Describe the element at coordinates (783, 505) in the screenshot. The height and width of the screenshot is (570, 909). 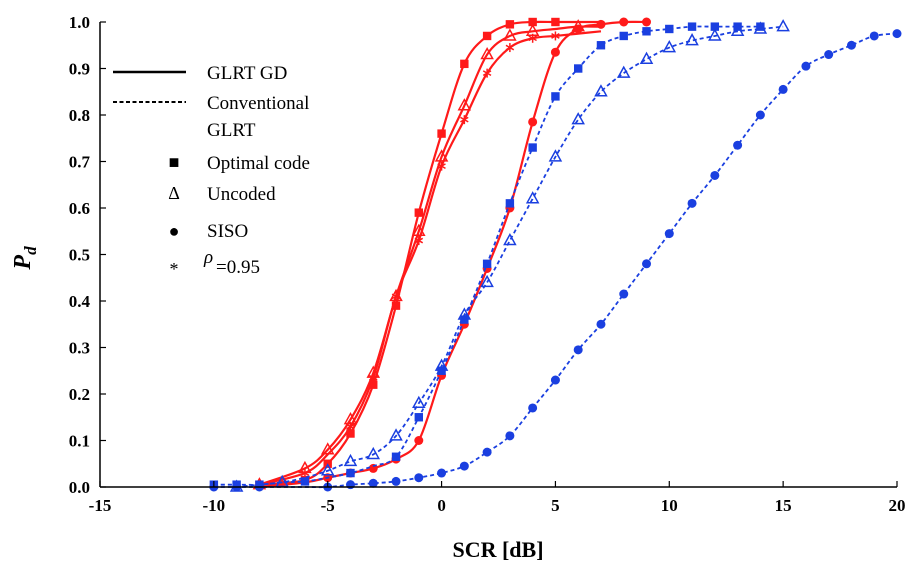
I see `x-tick-label: 15` at that location.